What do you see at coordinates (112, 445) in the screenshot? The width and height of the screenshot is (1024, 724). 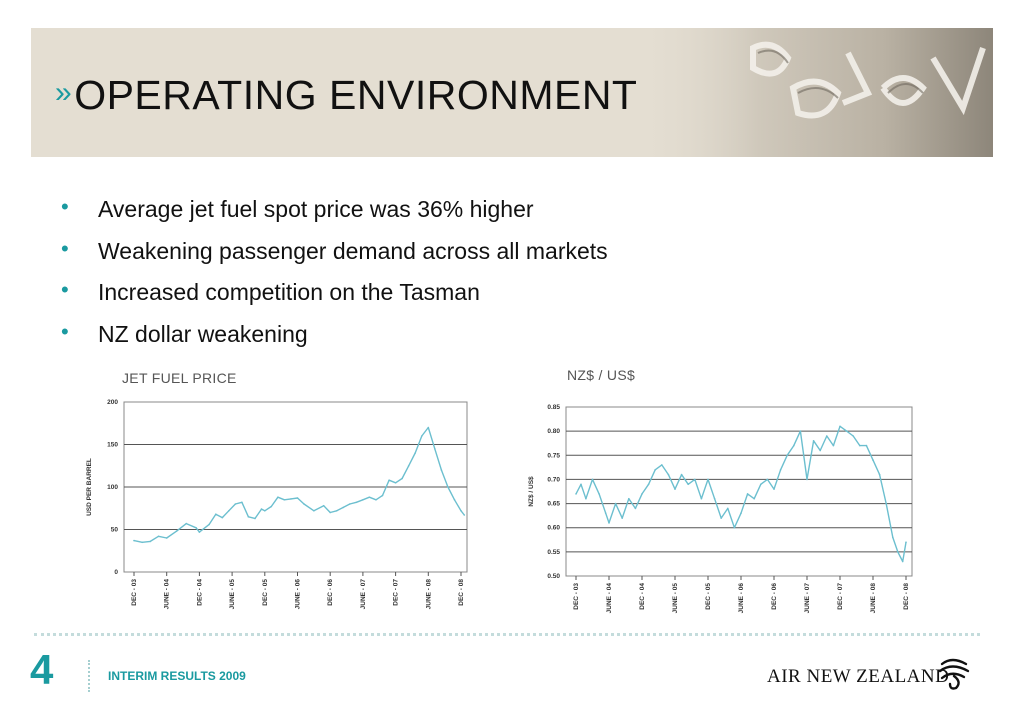 I see `y-tick-label: 150` at bounding box center [112, 445].